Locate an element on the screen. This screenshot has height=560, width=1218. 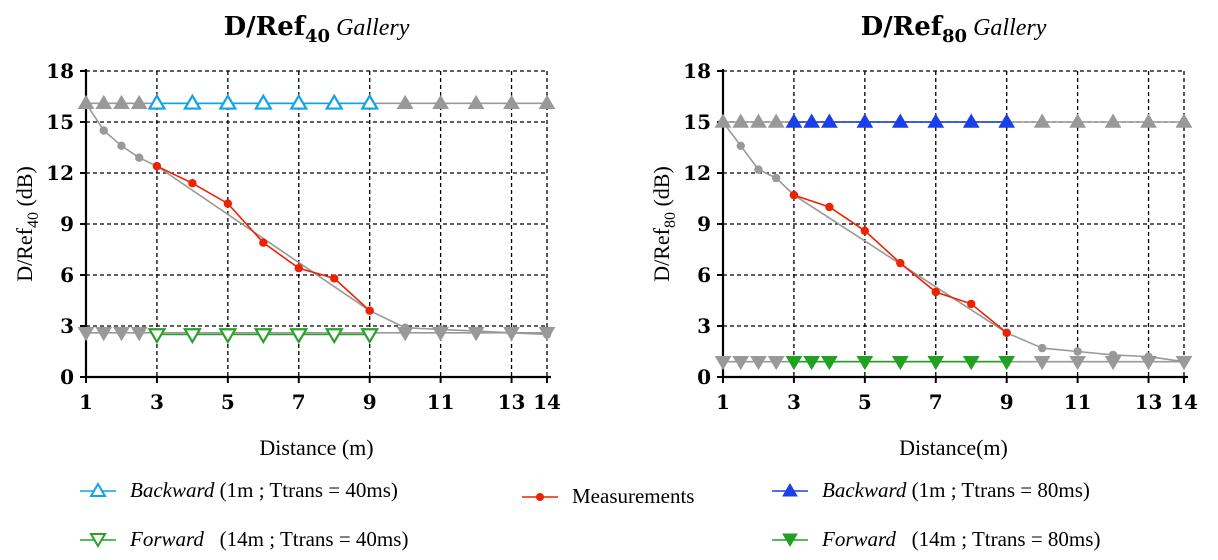
x-axis-label: Distance (m) is located at coordinates (316, 447).